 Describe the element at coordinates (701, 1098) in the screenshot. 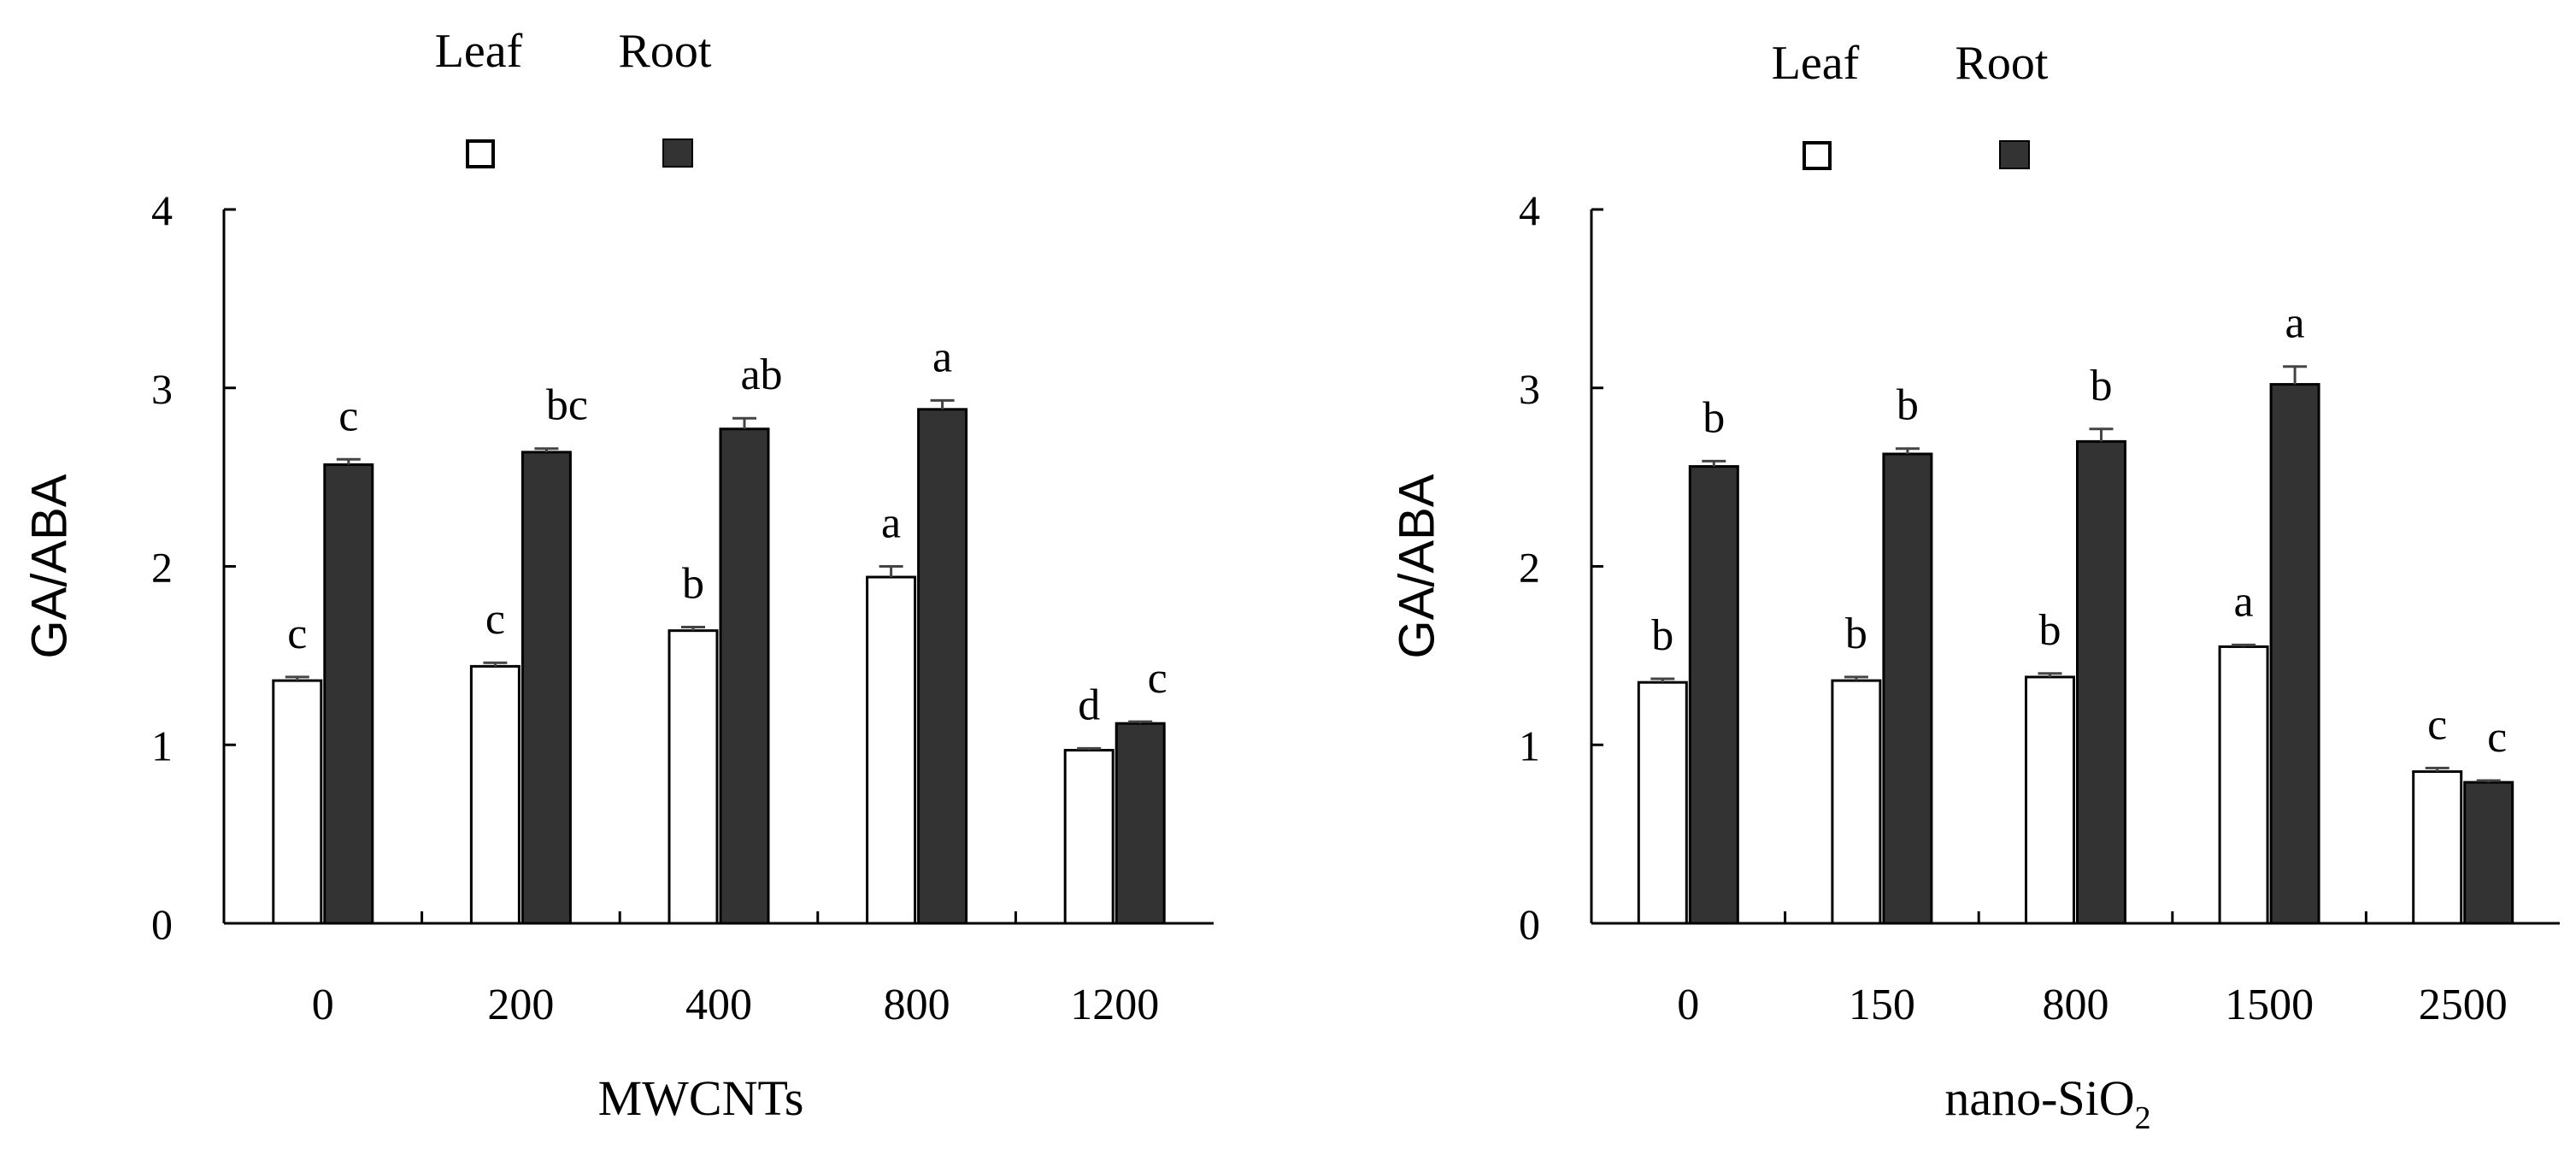

I see `x-axis-label: MWCNTs` at that location.